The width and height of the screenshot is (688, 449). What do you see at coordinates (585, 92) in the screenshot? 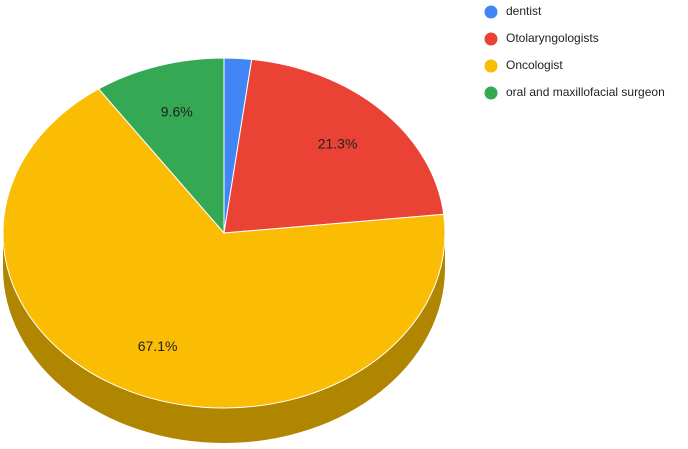
I see `legend-label: oral and maxillofacial surgeon` at bounding box center [585, 92].